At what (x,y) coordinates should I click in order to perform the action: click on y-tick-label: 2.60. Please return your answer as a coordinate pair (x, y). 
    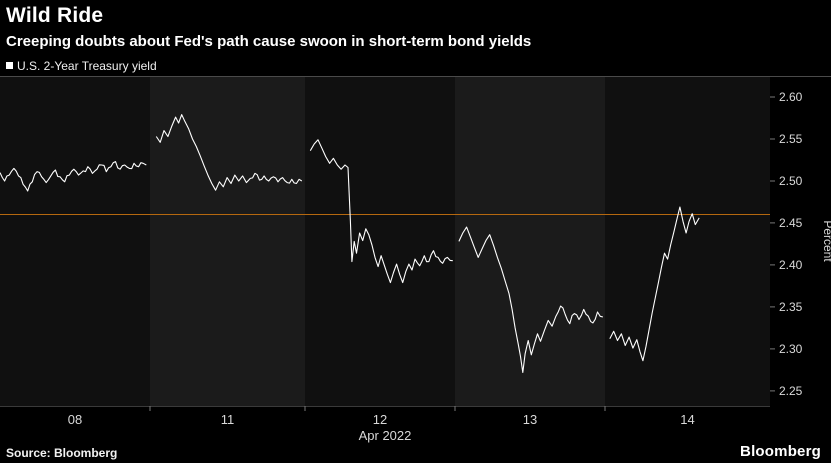
    Looking at the image, I should click on (791, 97).